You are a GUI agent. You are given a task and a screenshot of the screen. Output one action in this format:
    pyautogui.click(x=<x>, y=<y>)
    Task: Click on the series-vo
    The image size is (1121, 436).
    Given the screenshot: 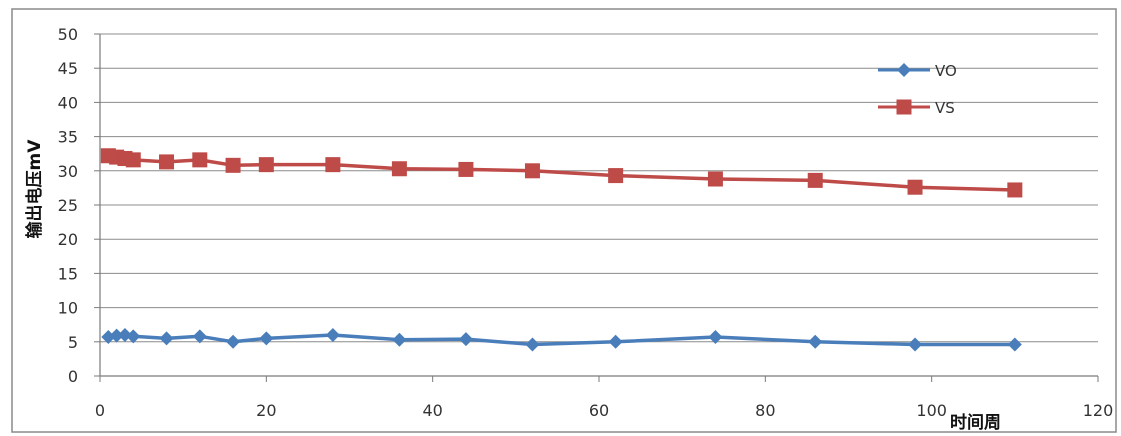 What is the action you would take?
    pyautogui.click(x=561, y=339)
    